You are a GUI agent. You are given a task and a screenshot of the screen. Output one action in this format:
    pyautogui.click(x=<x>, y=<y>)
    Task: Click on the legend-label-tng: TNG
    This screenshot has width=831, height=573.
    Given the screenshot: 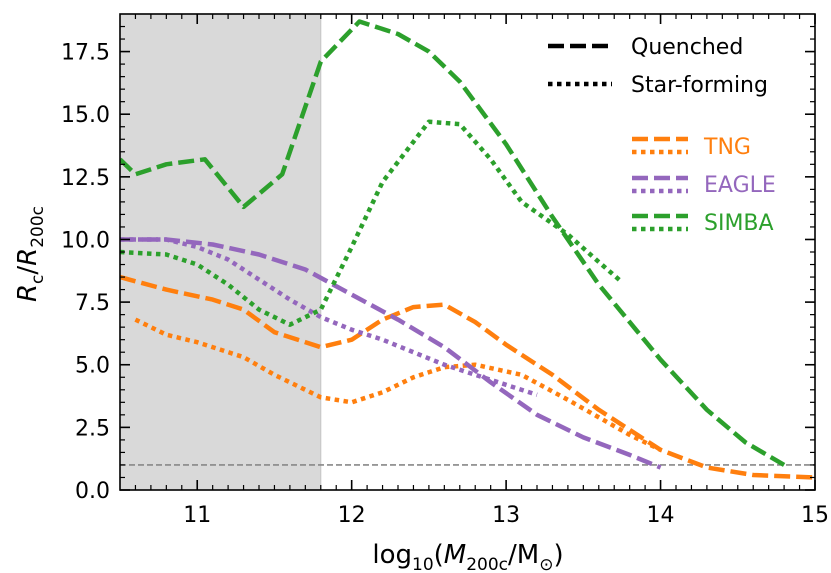 What is the action you would take?
    pyautogui.click(x=727, y=147)
    